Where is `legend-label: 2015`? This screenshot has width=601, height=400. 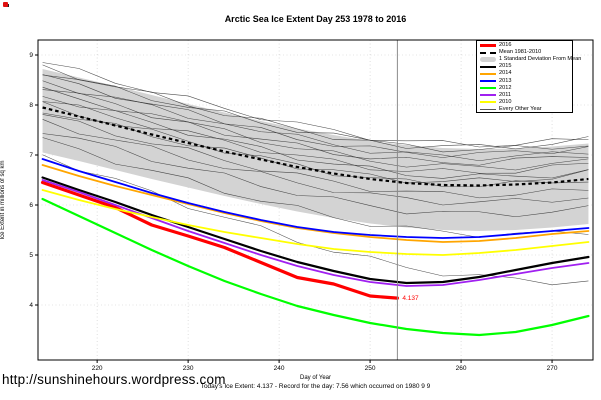
legend-label: 2015 is located at coordinates (505, 66).